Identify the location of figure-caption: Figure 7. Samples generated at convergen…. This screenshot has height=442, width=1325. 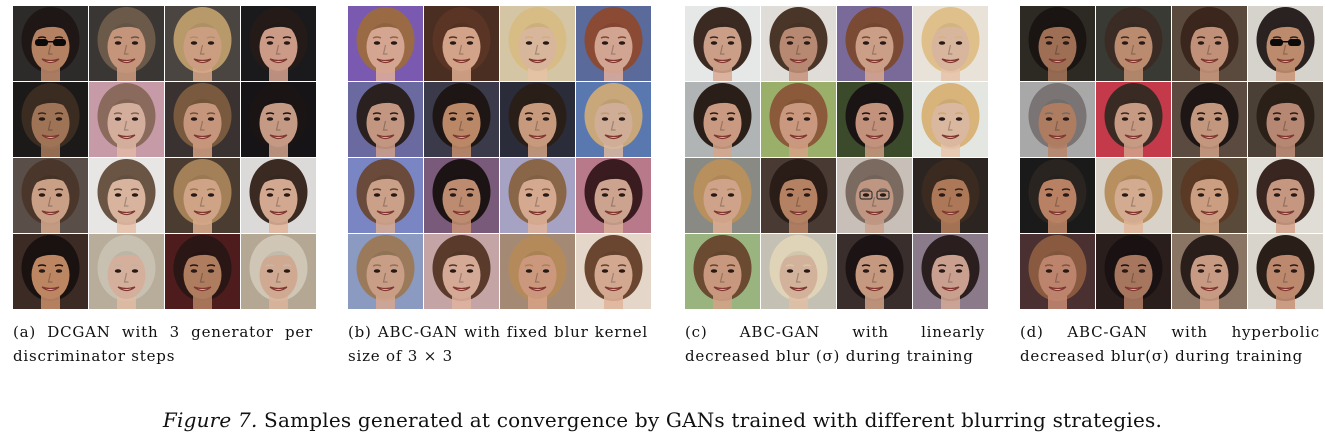
(662, 420).